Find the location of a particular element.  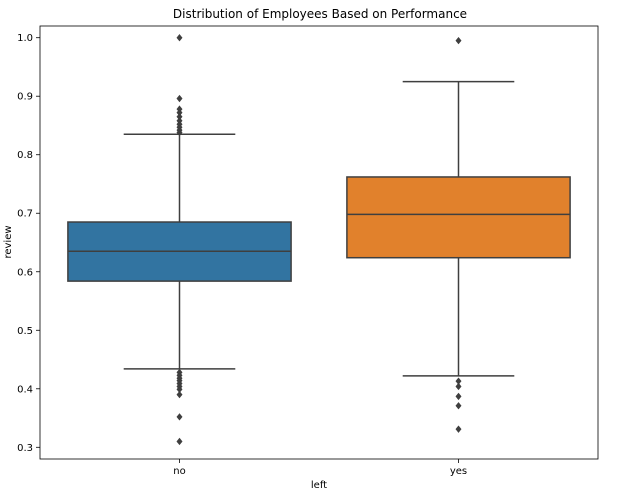

box-yes is located at coordinates (458, 217).